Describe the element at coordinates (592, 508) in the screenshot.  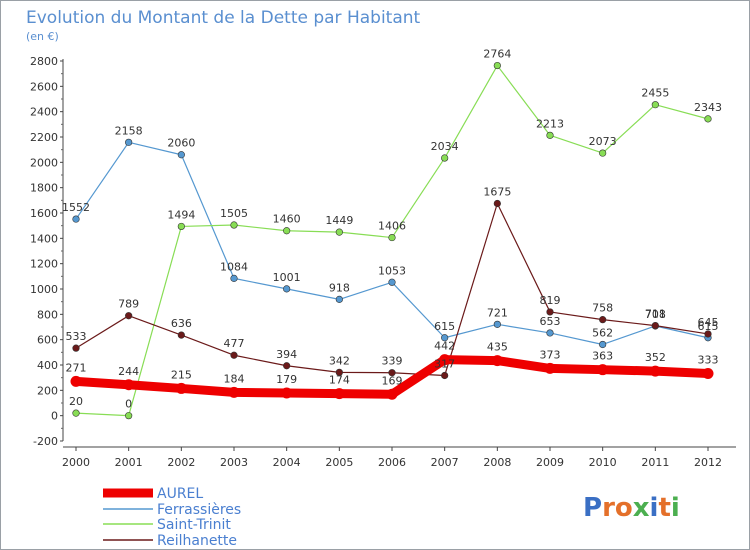
I see `logo-letter: P` at that location.